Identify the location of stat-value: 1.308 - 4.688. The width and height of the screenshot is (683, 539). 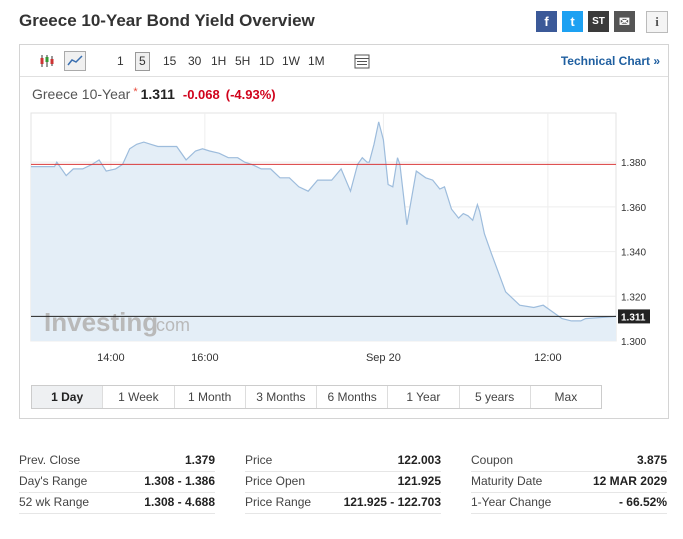
(179, 502).